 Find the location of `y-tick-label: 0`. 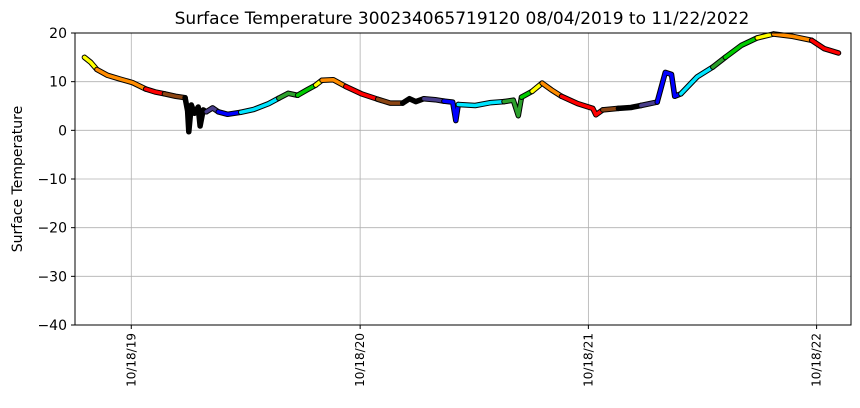

y-tick-label: 0 is located at coordinates (62, 131).